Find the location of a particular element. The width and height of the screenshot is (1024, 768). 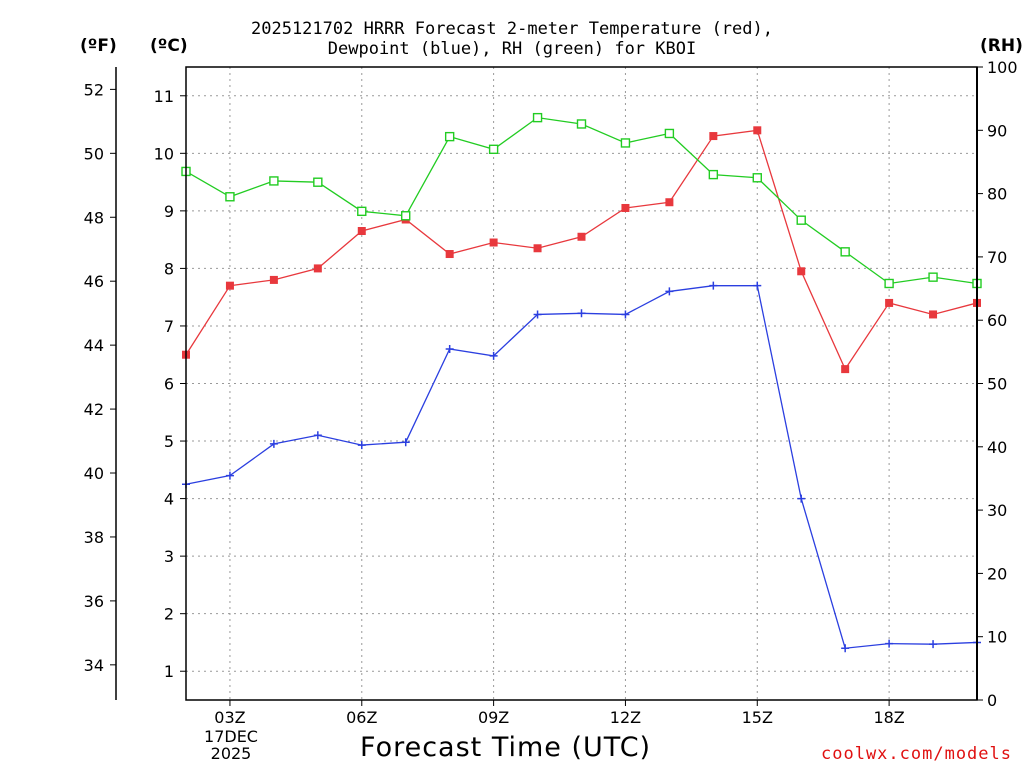

x-tick-label: 15Z is located at coordinates (757, 717).